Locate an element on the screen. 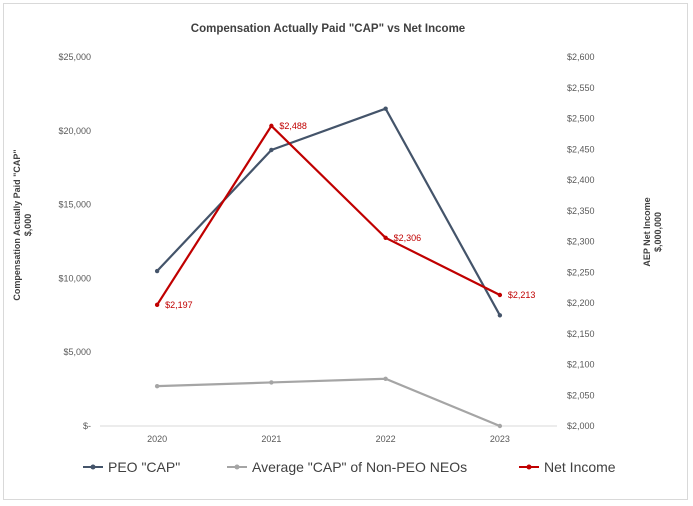 The image size is (693, 506). right-tick-label: $2,200 is located at coordinates (581, 303).